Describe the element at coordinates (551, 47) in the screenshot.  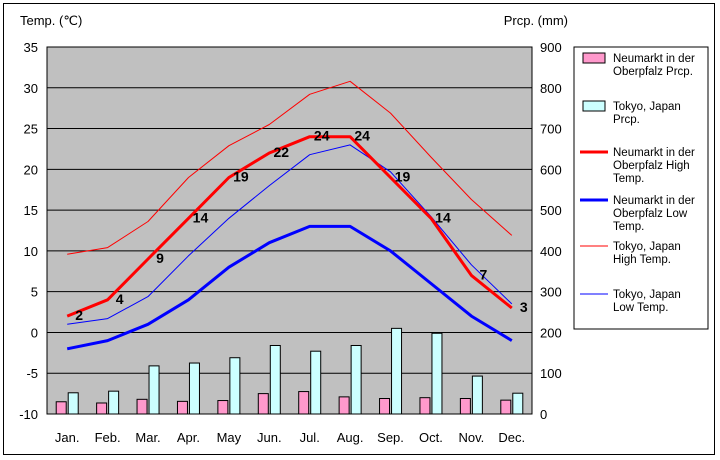
I see `right-tick-label: 900` at that location.